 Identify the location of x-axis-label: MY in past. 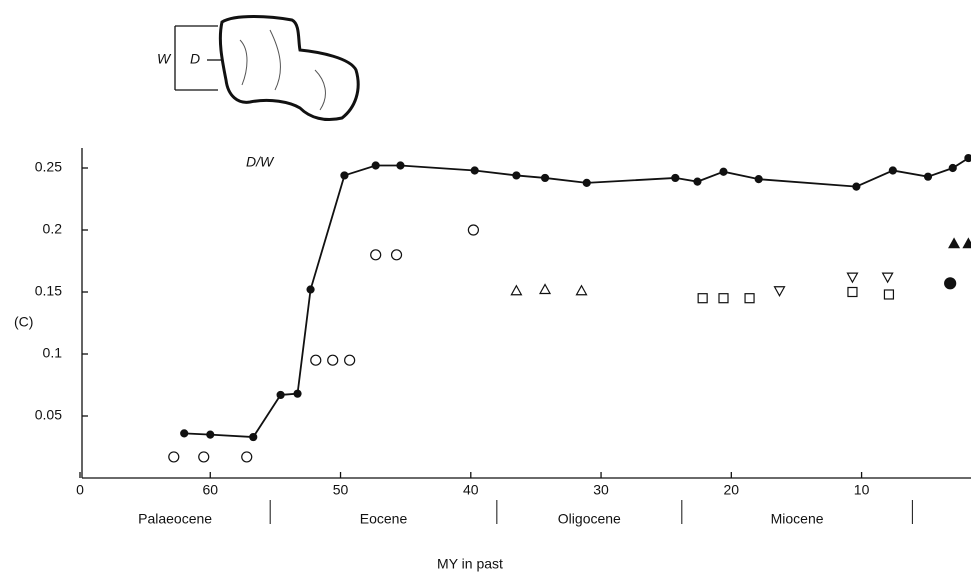
(470, 564).